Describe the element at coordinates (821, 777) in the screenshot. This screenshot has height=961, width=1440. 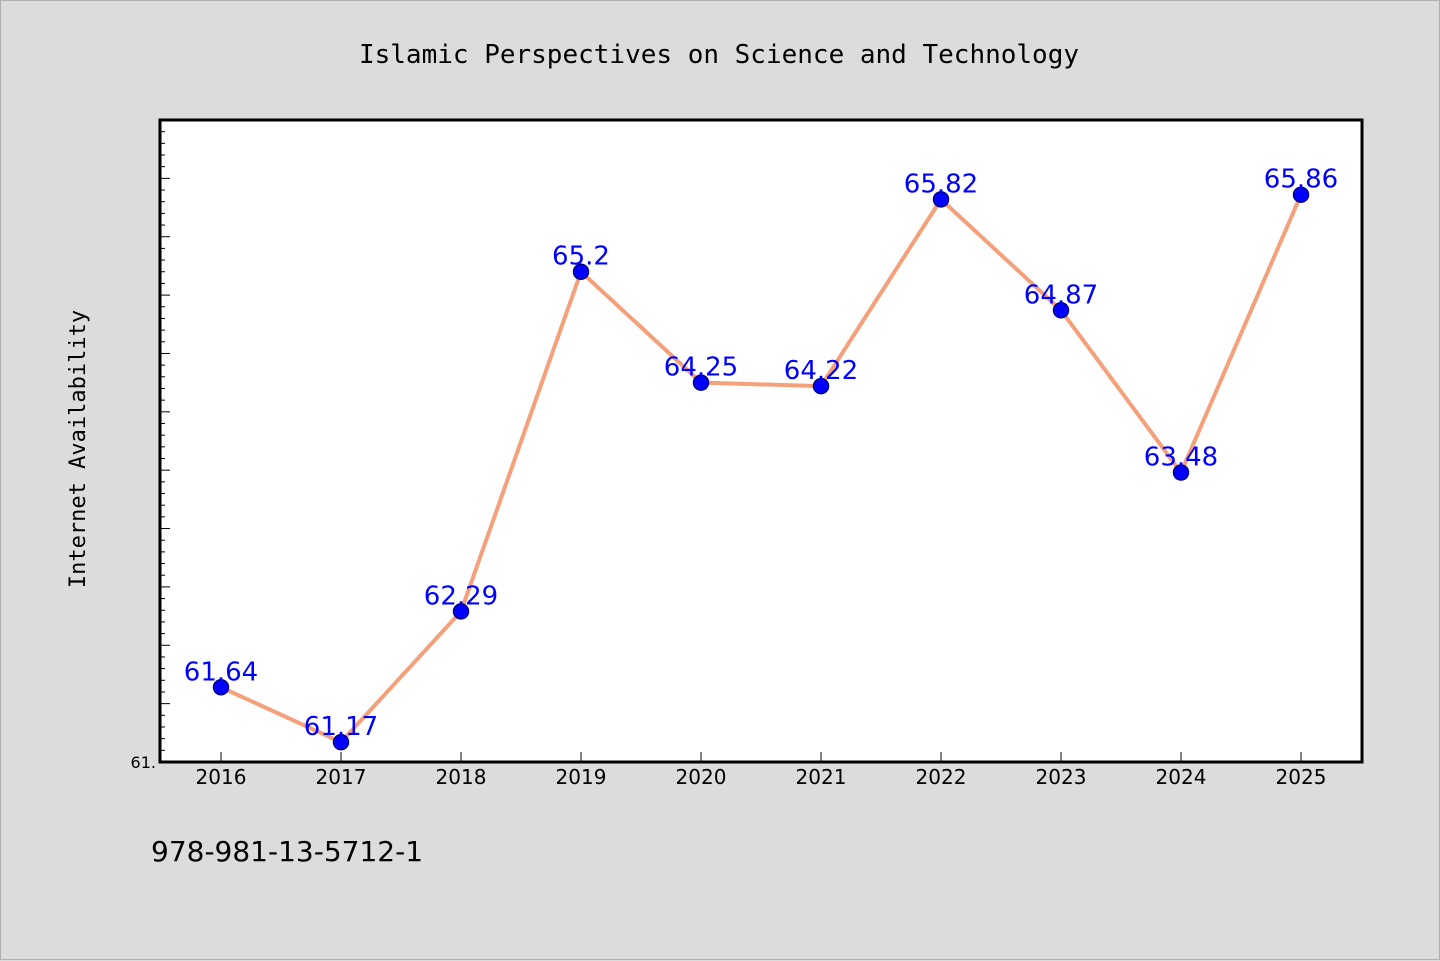
I see `x-tick-label: 2021` at that location.